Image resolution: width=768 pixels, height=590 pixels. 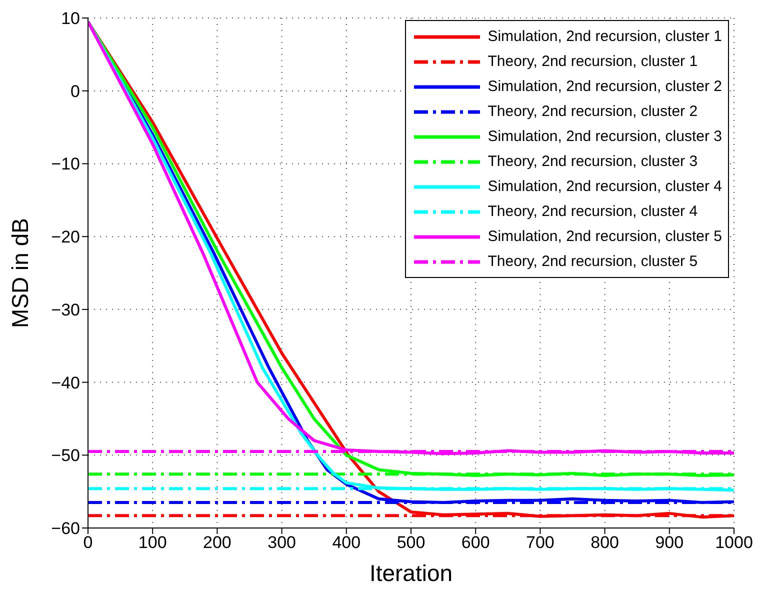 I want to click on legend-label: Theory, 2nd recursion, cluster 3, so click(x=593, y=161).